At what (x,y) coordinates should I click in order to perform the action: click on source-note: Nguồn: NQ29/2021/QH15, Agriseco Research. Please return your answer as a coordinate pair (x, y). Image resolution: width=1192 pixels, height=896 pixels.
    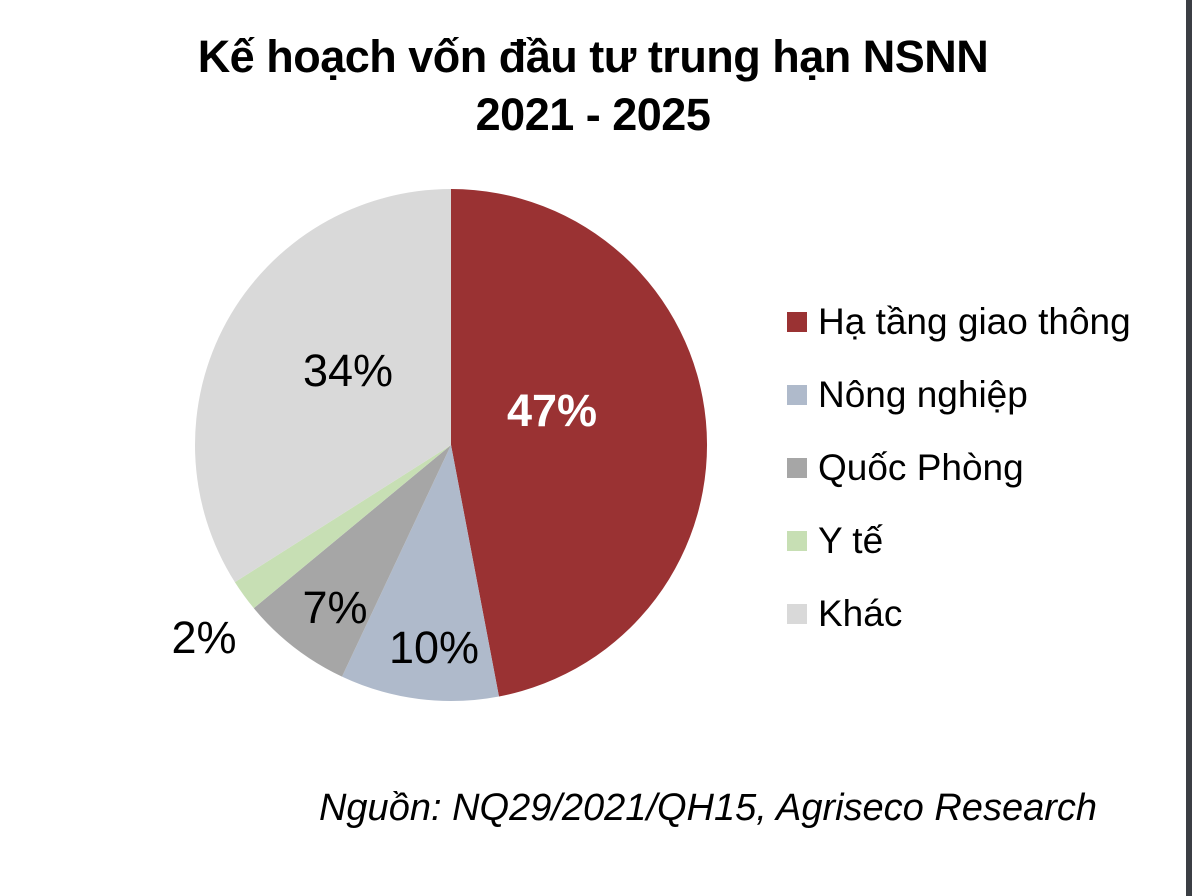
    Looking at the image, I should click on (708, 808).